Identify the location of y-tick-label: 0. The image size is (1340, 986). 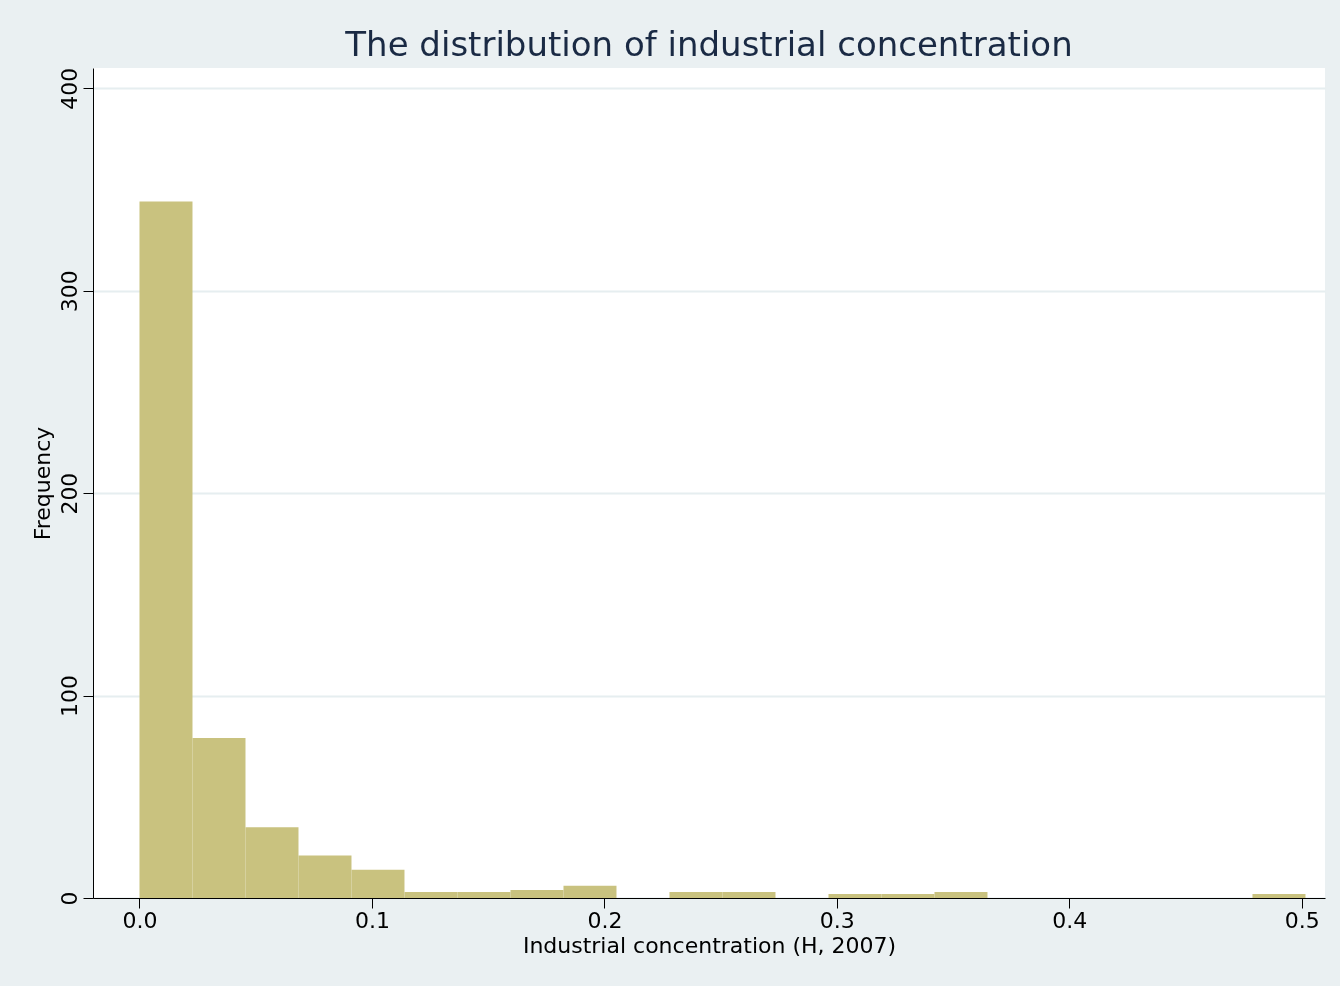
(69, 898).